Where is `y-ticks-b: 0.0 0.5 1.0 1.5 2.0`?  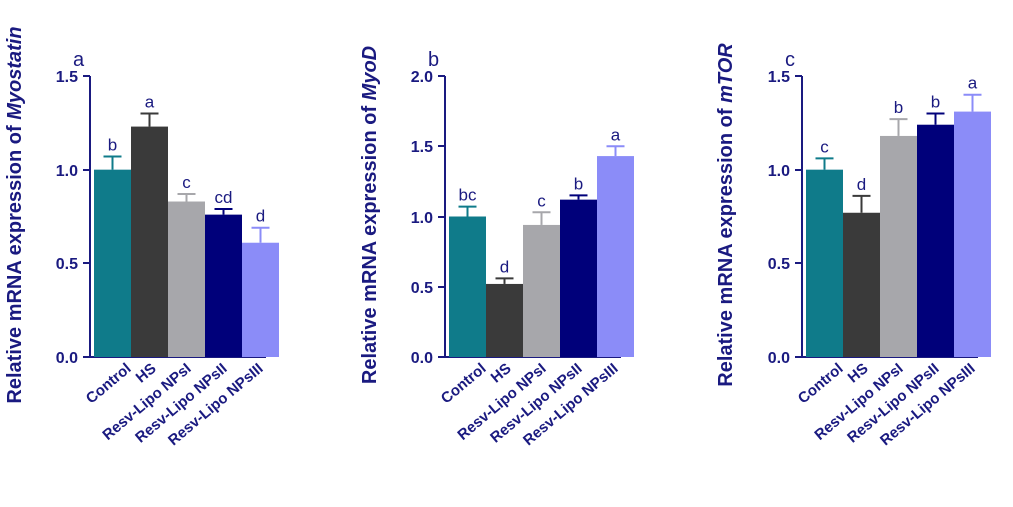 y-ticks-b: 0.0 0.5 1.0 1.5 2.0 is located at coordinates (428, 218).